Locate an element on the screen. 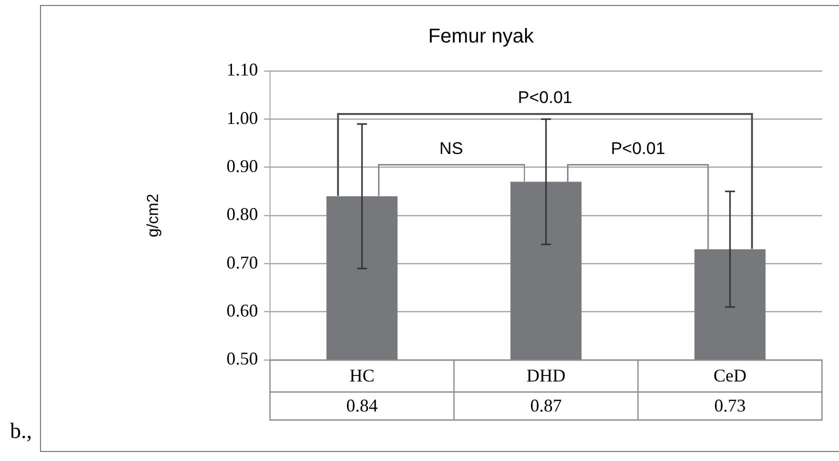 This screenshot has height=461, width=839. y-tick-label: 0.50 is located at coordinates (242, 358).